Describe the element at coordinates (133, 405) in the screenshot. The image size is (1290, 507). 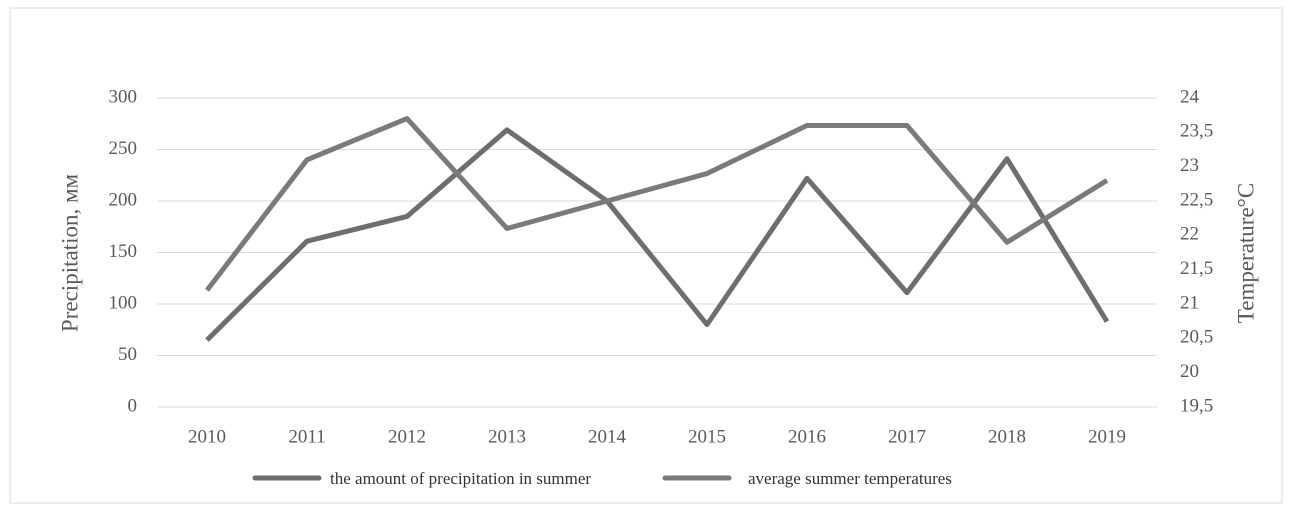
I see `y-tick-label: 0` at that location.